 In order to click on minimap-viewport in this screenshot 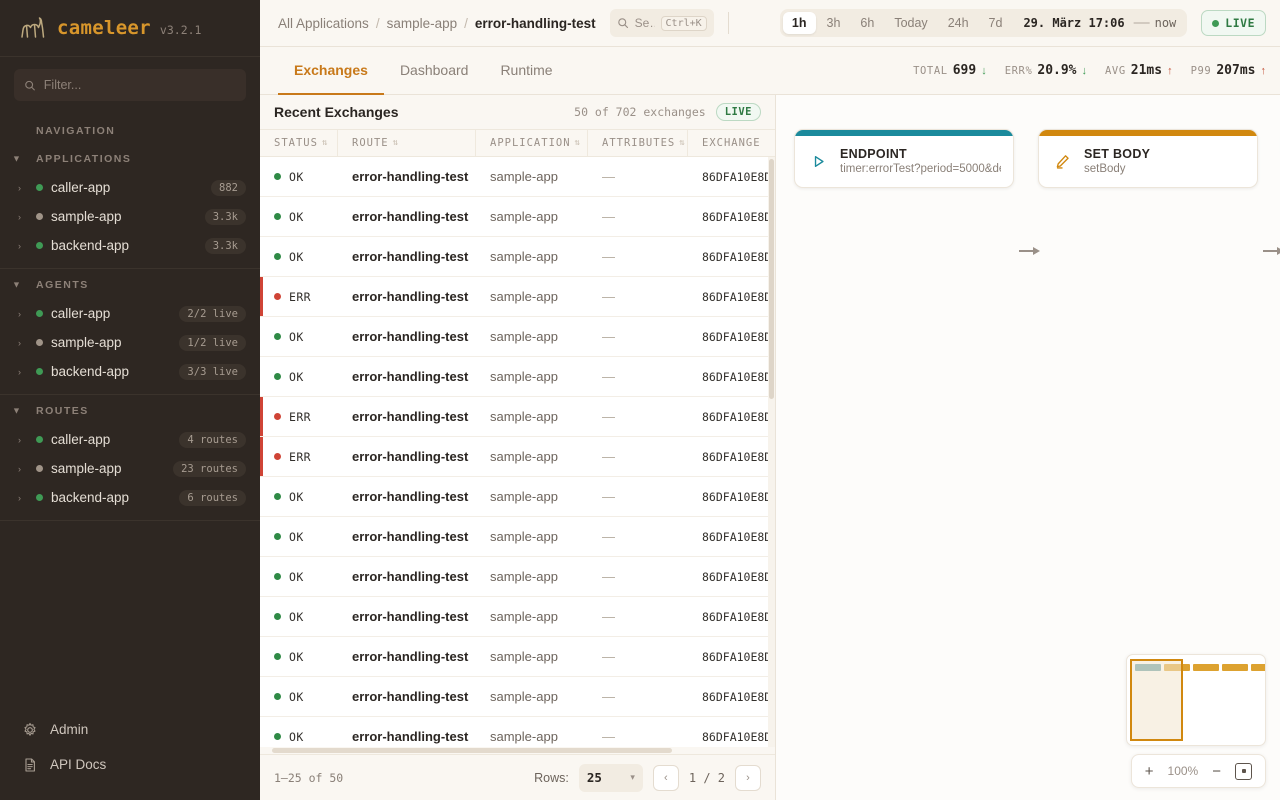, I will do `click(1156, 700)`.